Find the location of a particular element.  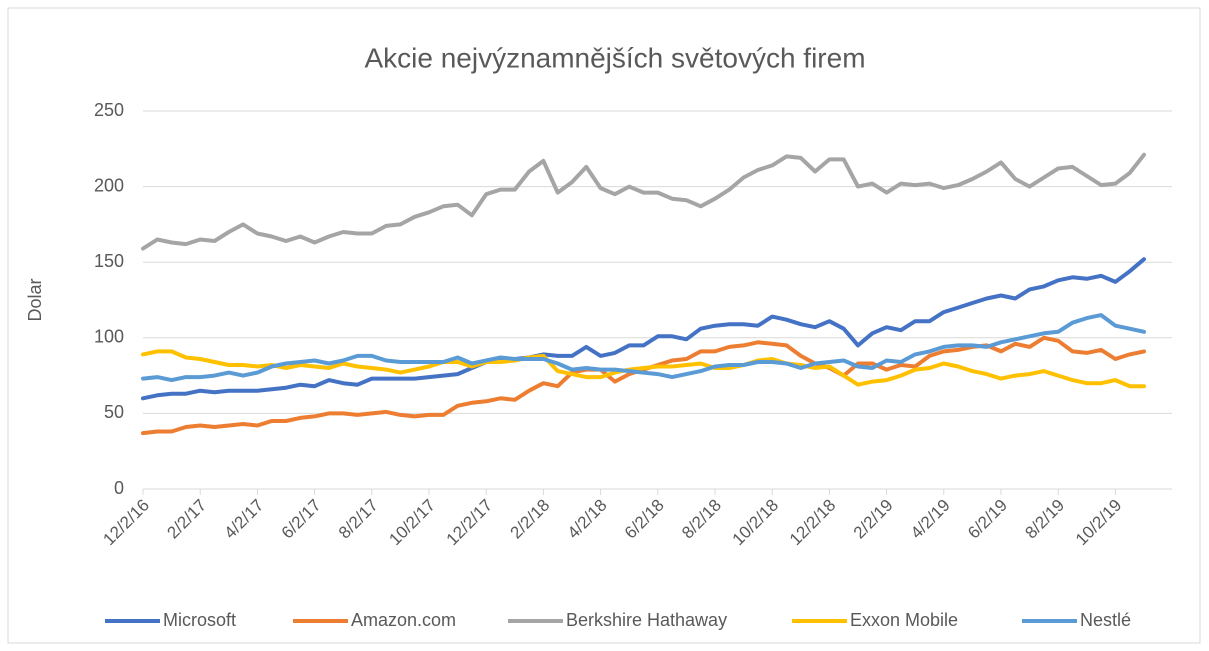

y-tick-label: 50 is located at coordinates (114, 412).